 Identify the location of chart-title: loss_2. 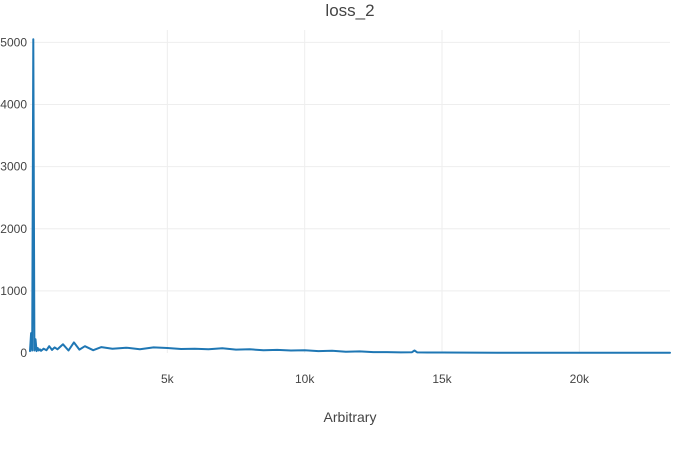
(349, 10).